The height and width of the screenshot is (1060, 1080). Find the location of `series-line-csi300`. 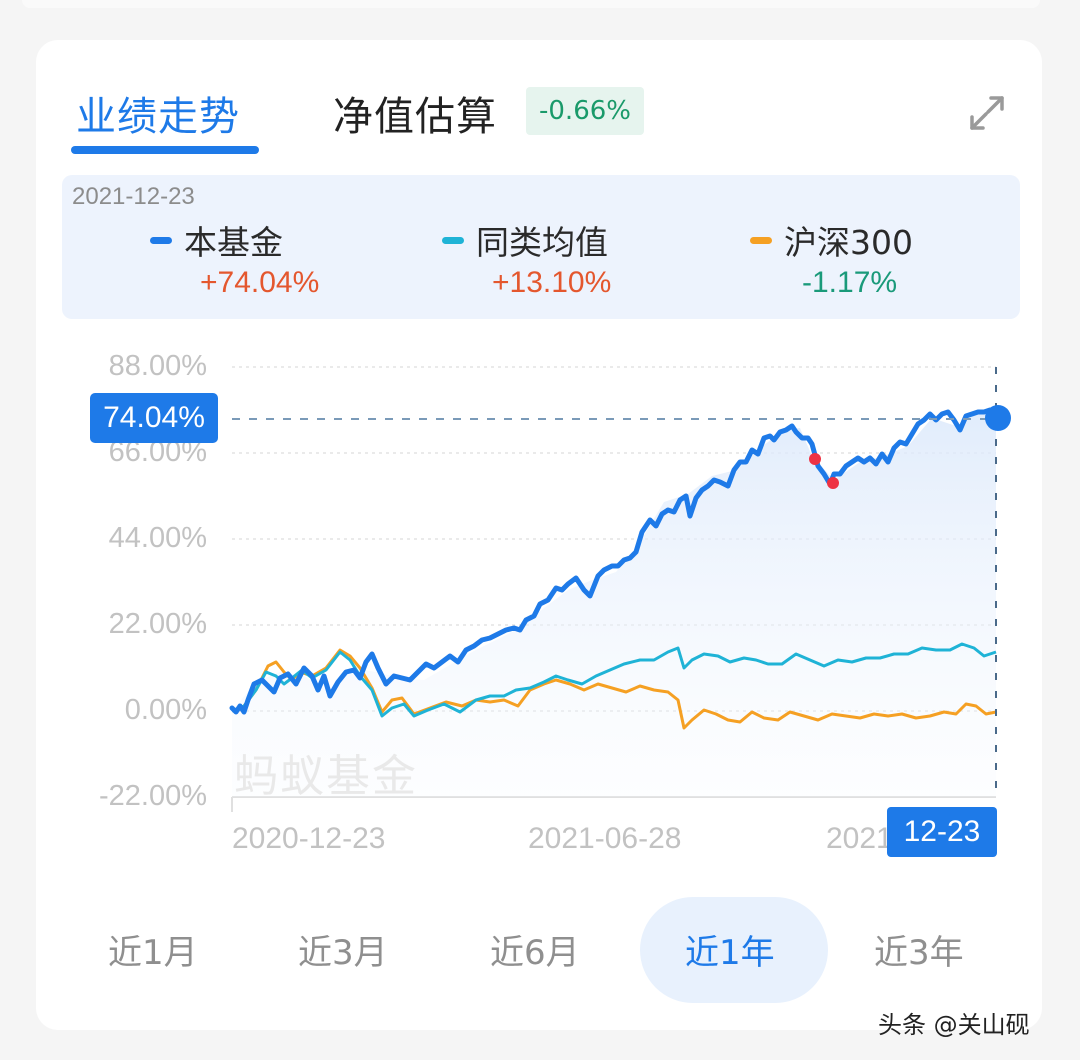

series-line-csi300 is located at coordinates (614, 689).